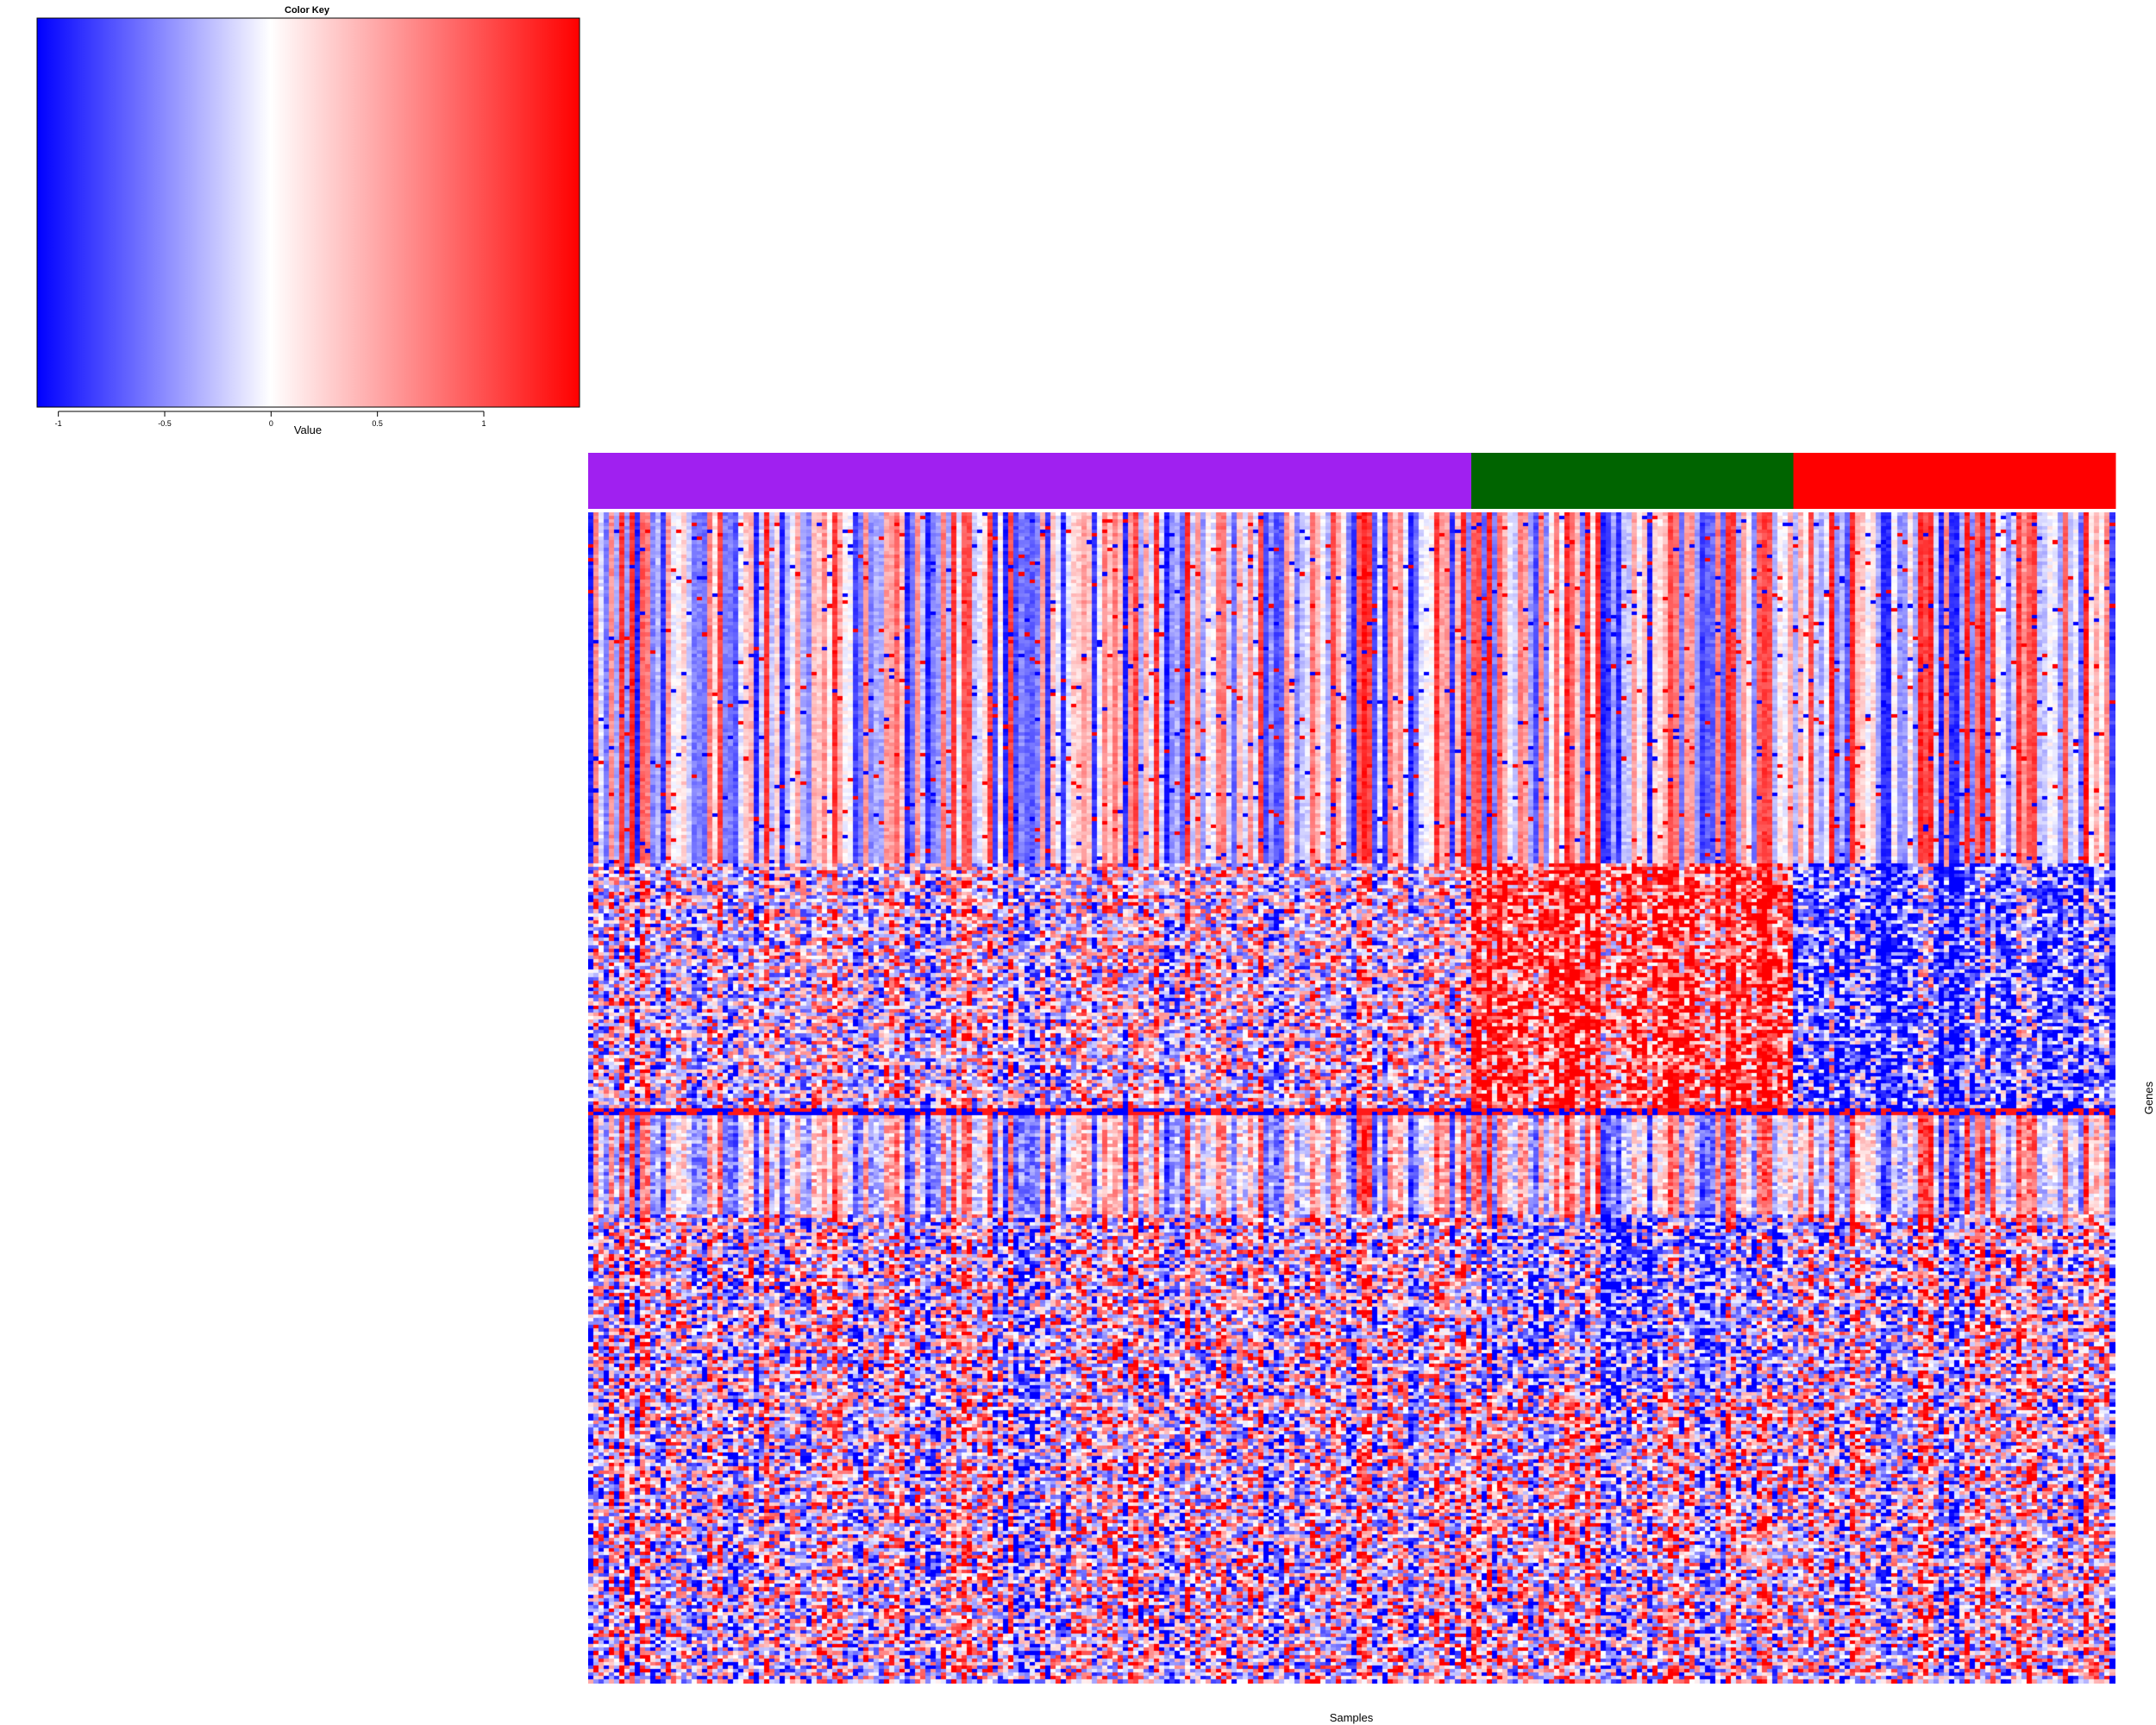 The height and width of the screenshot is (1725, 2156). I want to click on color-key: Color Key -1 -0.5 0 0.5 1 Value, so click(308, 221).